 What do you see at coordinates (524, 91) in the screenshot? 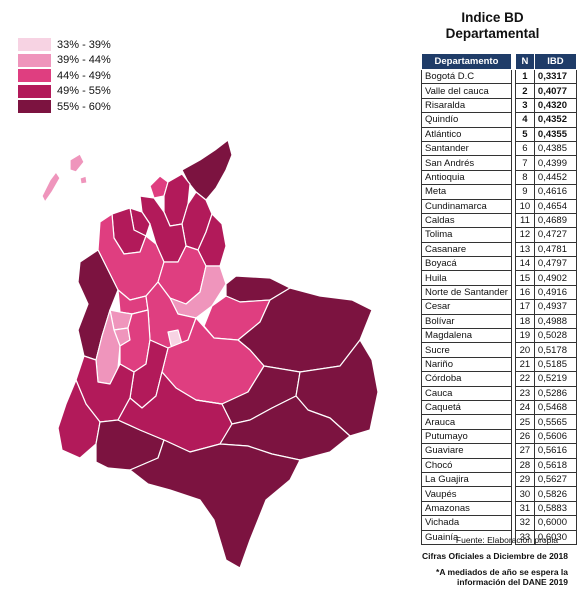
I see `cell-n: 2` at bounding box center [524, 91].